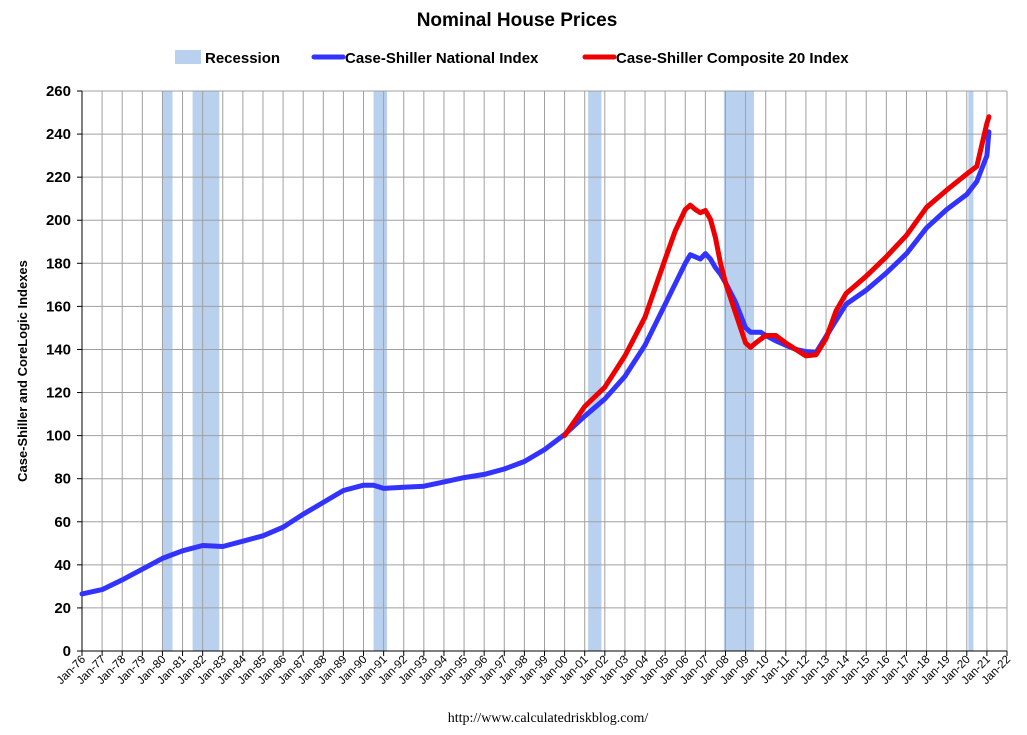  I want to click on y-tick-label: 220, so click(58, 177).